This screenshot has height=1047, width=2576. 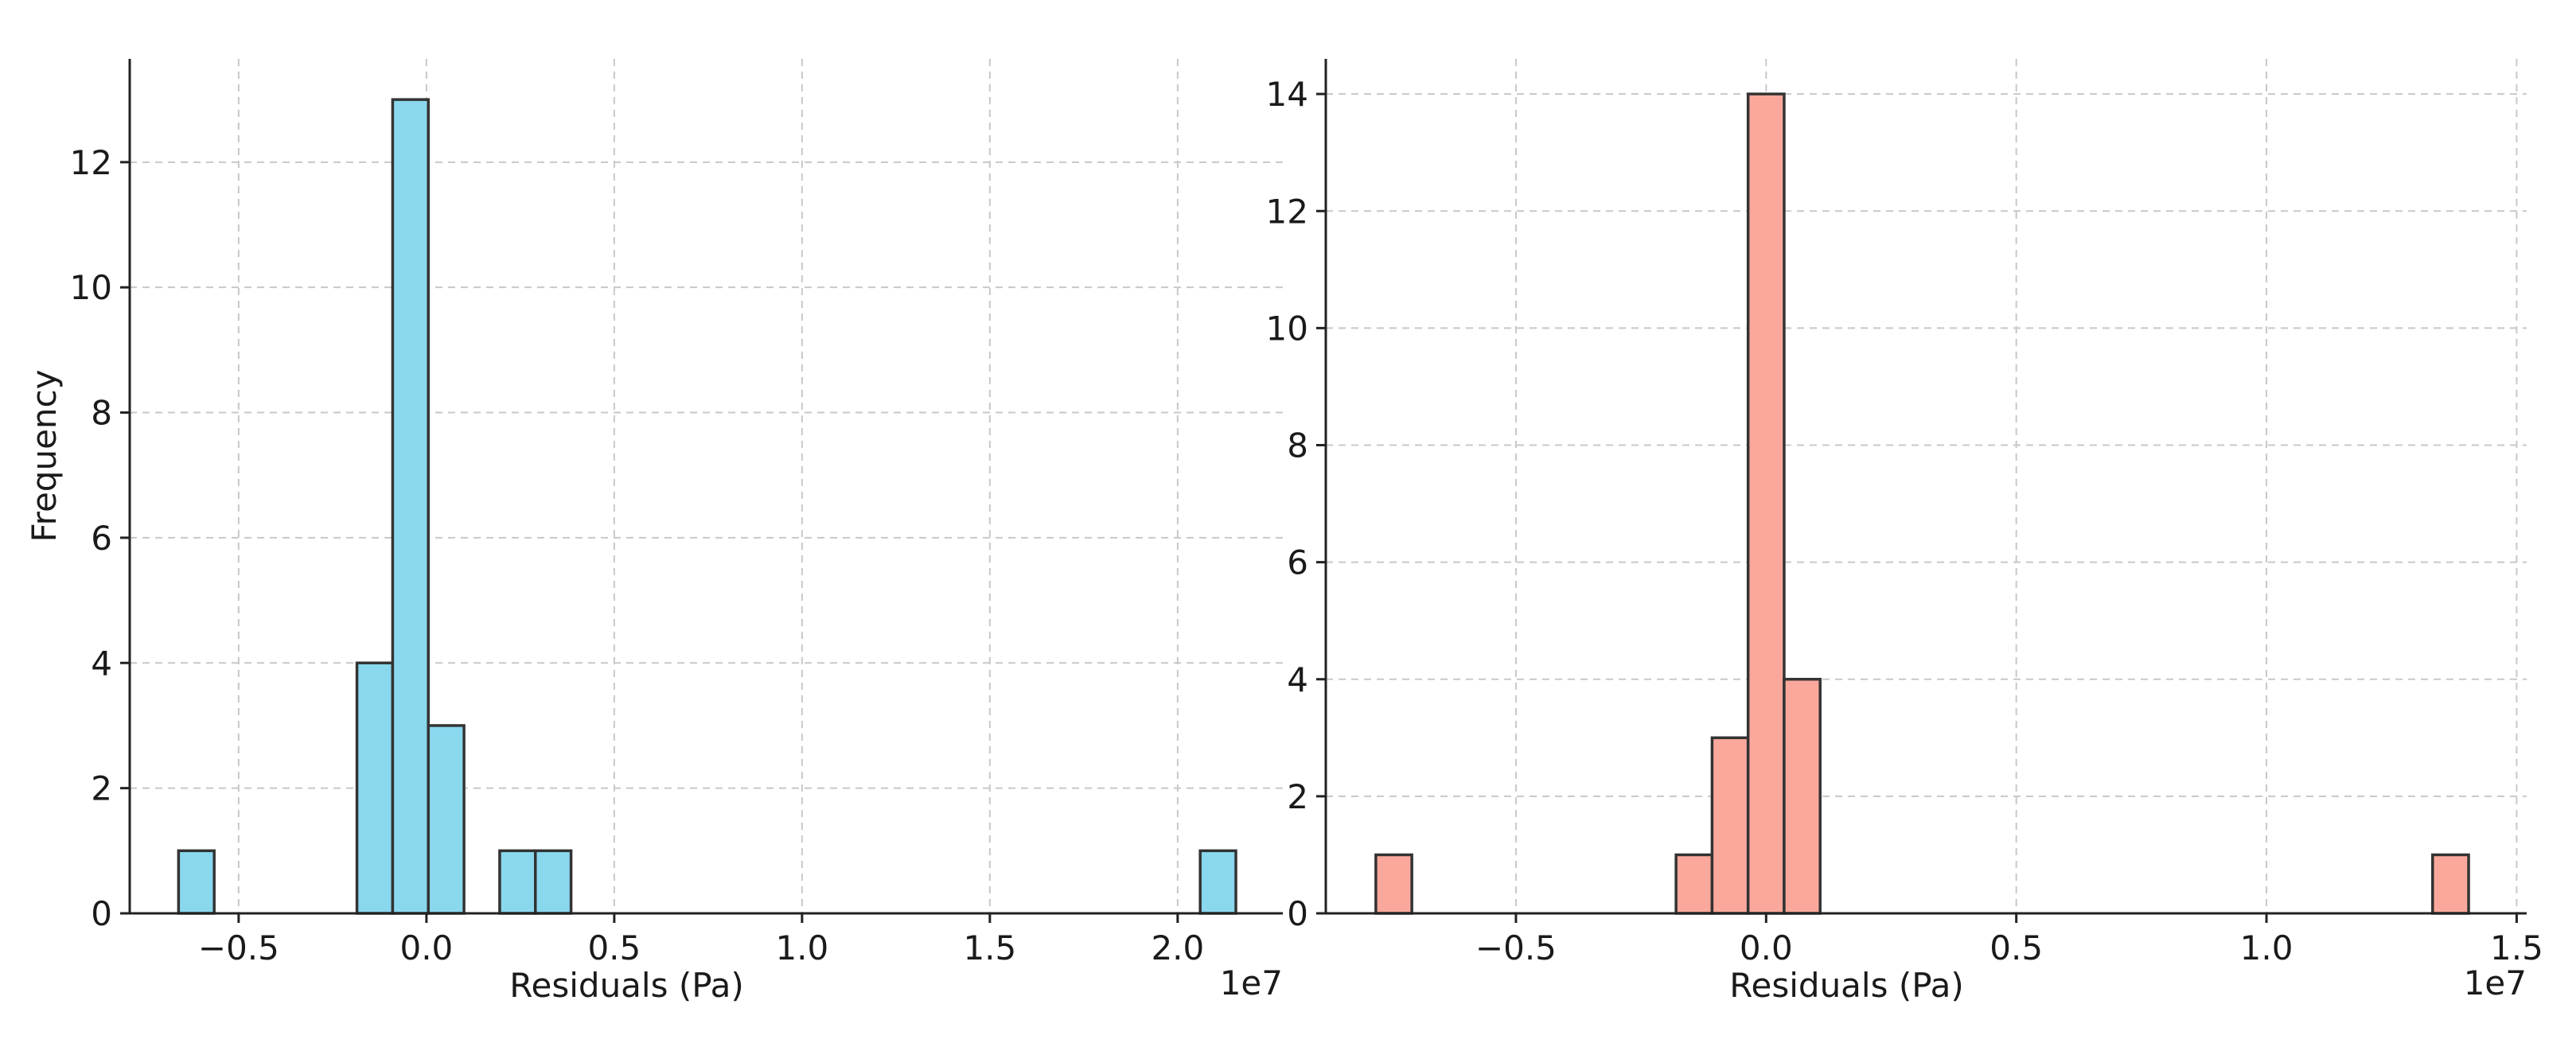 I want to click on x-tick-label: 2.0, so click(x=1177, y=947).